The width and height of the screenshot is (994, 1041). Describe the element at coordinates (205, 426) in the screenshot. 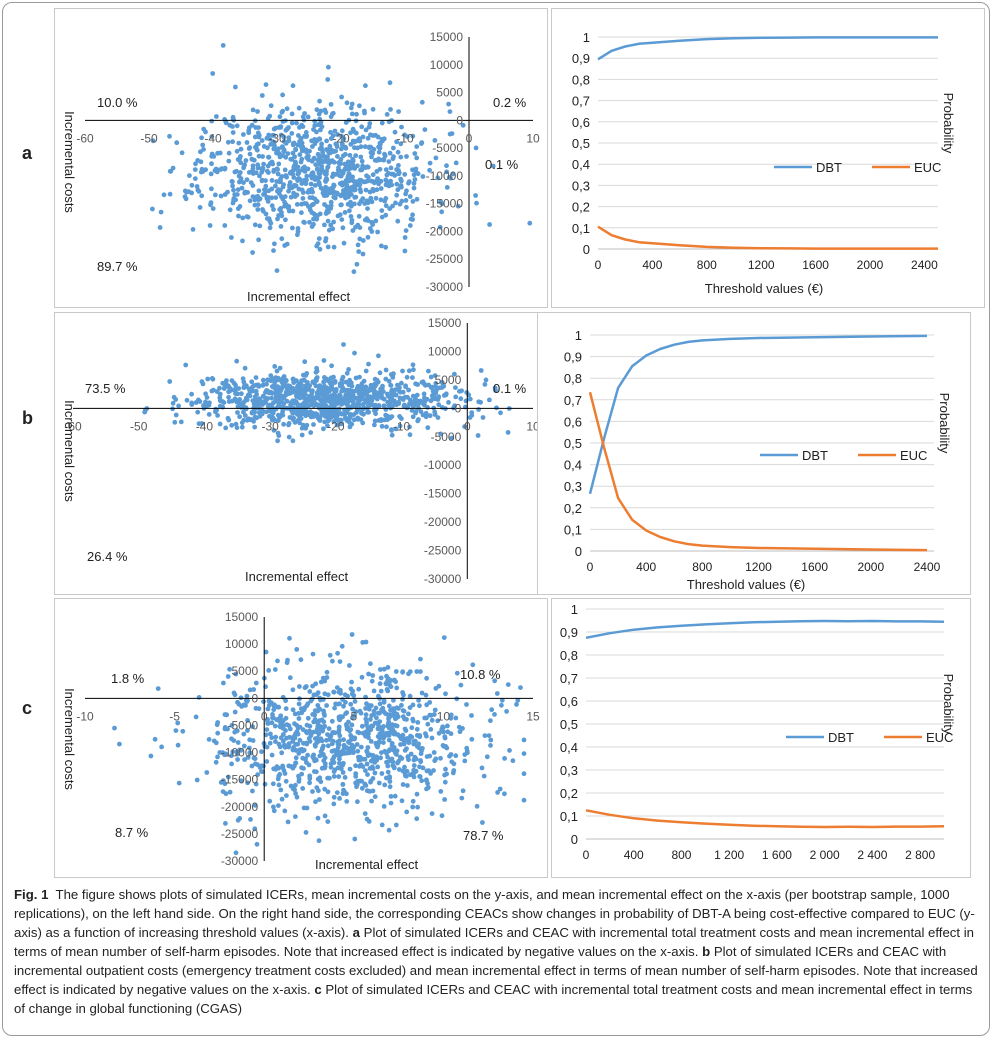

I see `x-tick-label: -40` at that location.